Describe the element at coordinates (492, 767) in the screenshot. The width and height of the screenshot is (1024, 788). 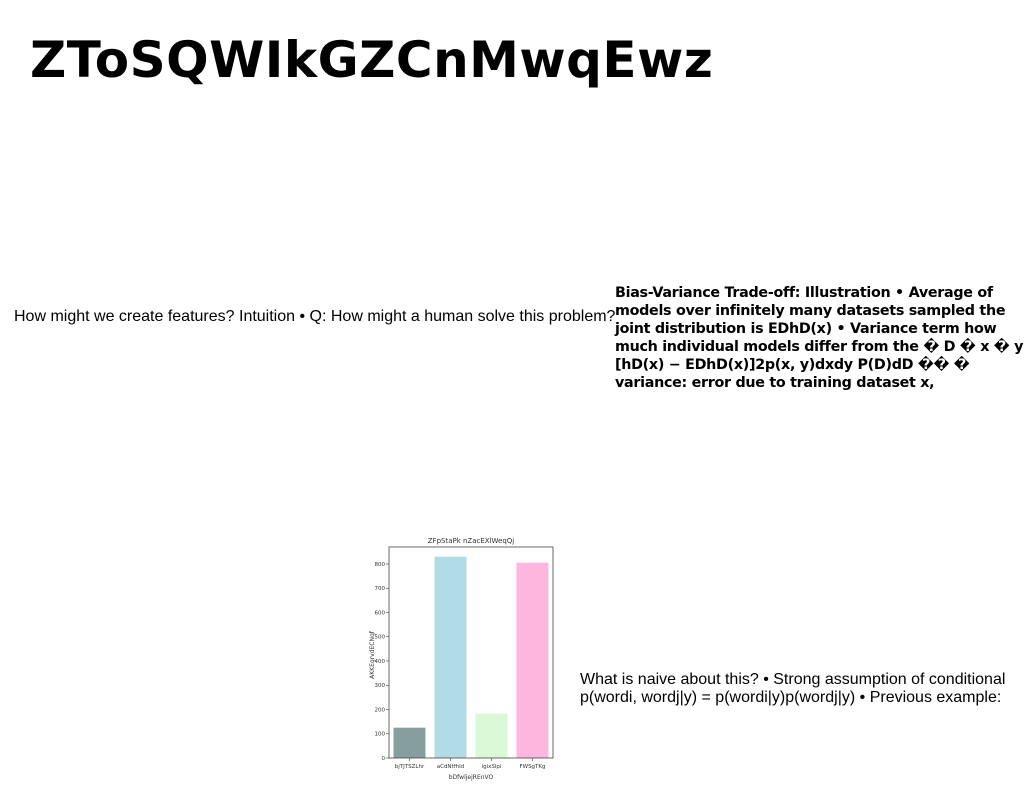
I see `x-tick-label: igixSlpi` at that location.